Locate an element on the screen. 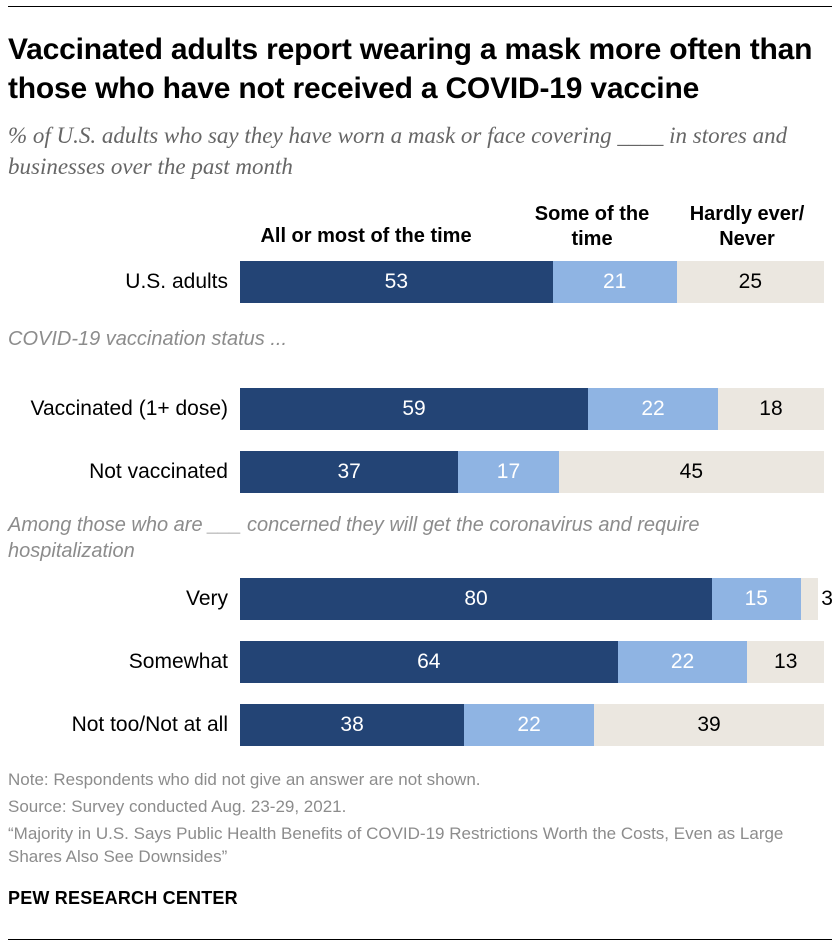 The height and width of the screenshot is (946, 840). bar-segment-some-somewhat is located at coordinates (682, 662).